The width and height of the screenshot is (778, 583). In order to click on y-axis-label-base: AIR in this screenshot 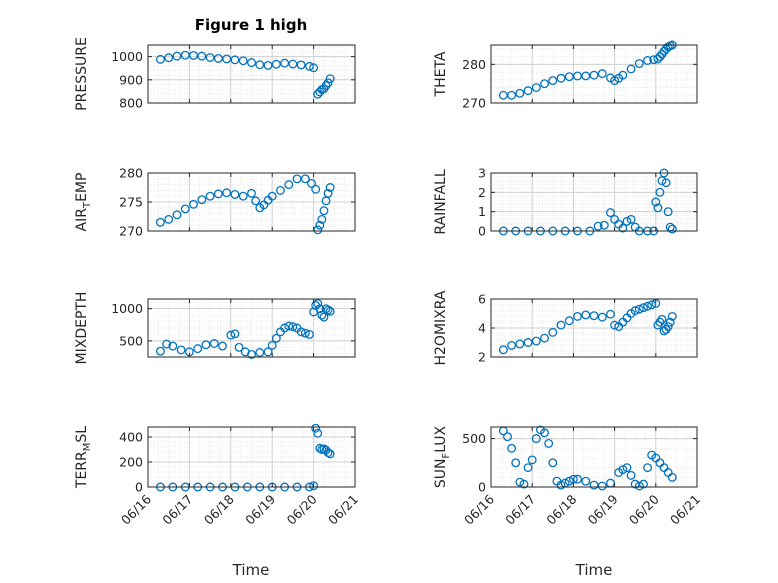, I will do `click(82, 220)`.